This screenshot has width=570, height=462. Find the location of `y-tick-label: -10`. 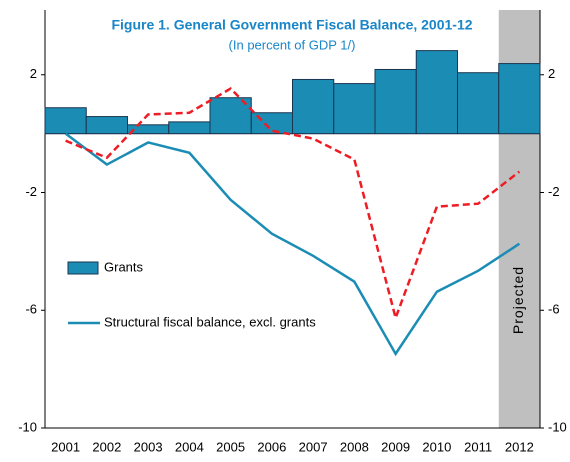

y-tick-label: -10 is located at coordinates (27, 426).